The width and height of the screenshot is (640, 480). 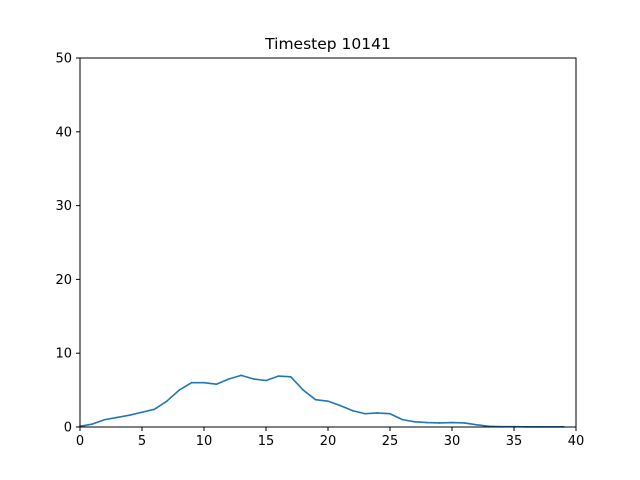 What do you see at coordinates (322, 401) in the screenshot?
I see `series-line` at bounding box center [322, 401].